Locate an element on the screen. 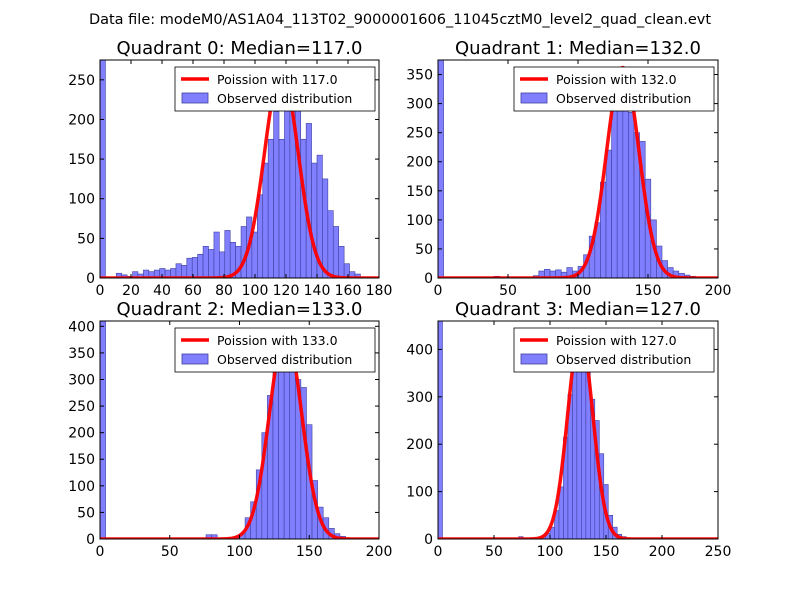 This screenshot has height=600, width=800. x-tick-label: 20 is located at coordinates (131, 291).